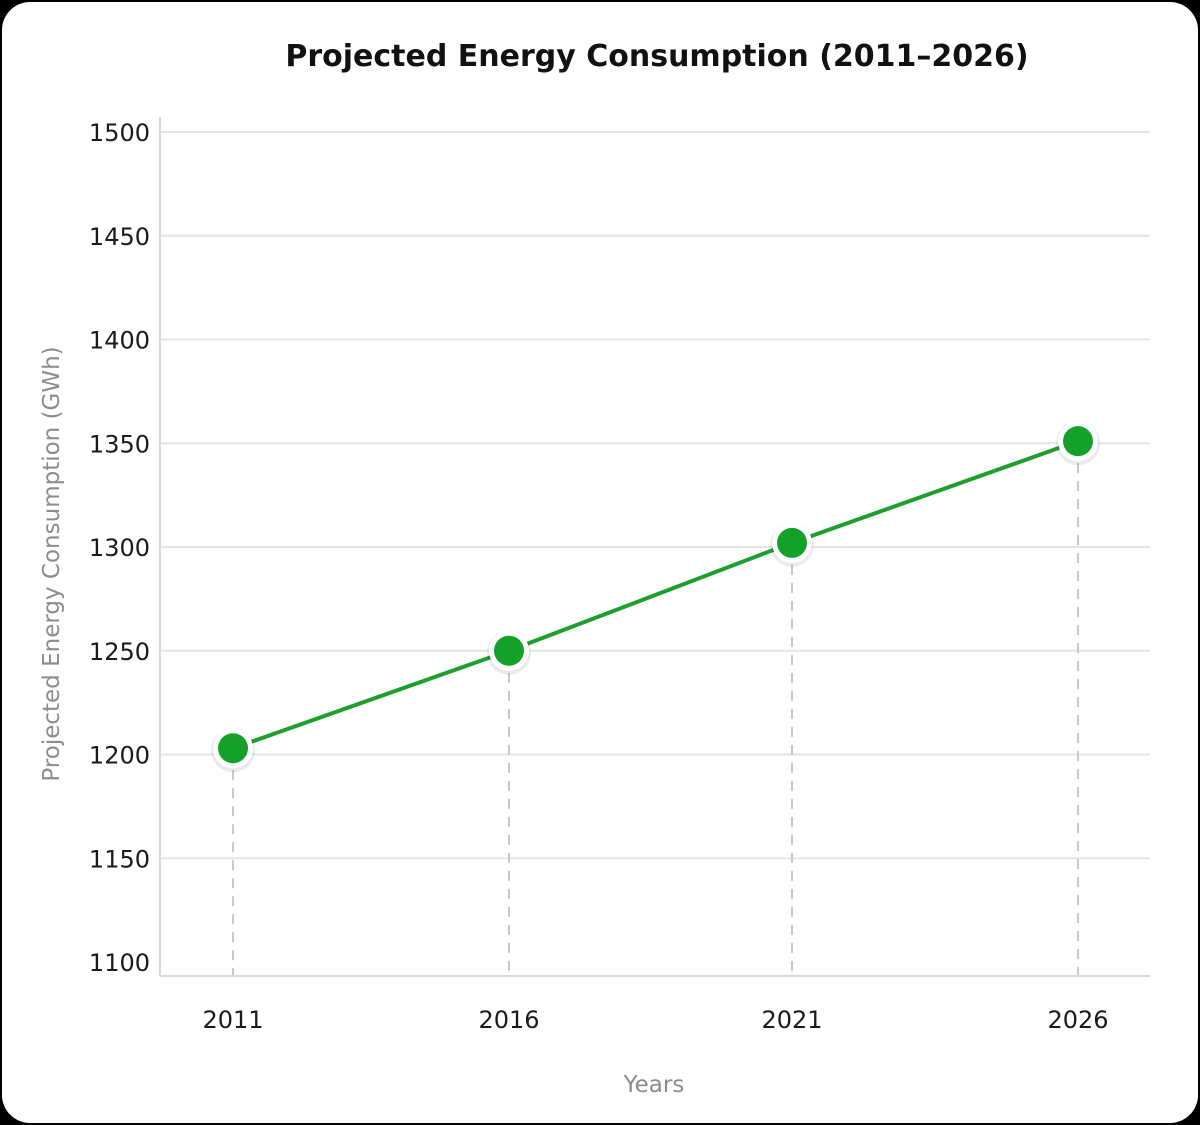 The width and height of the screenshot is (1200, 1125). What do you see at coordinates (119, 133) in the screenshot?
I see `y-tick-label: 1500` at bounding box center [119, 133].